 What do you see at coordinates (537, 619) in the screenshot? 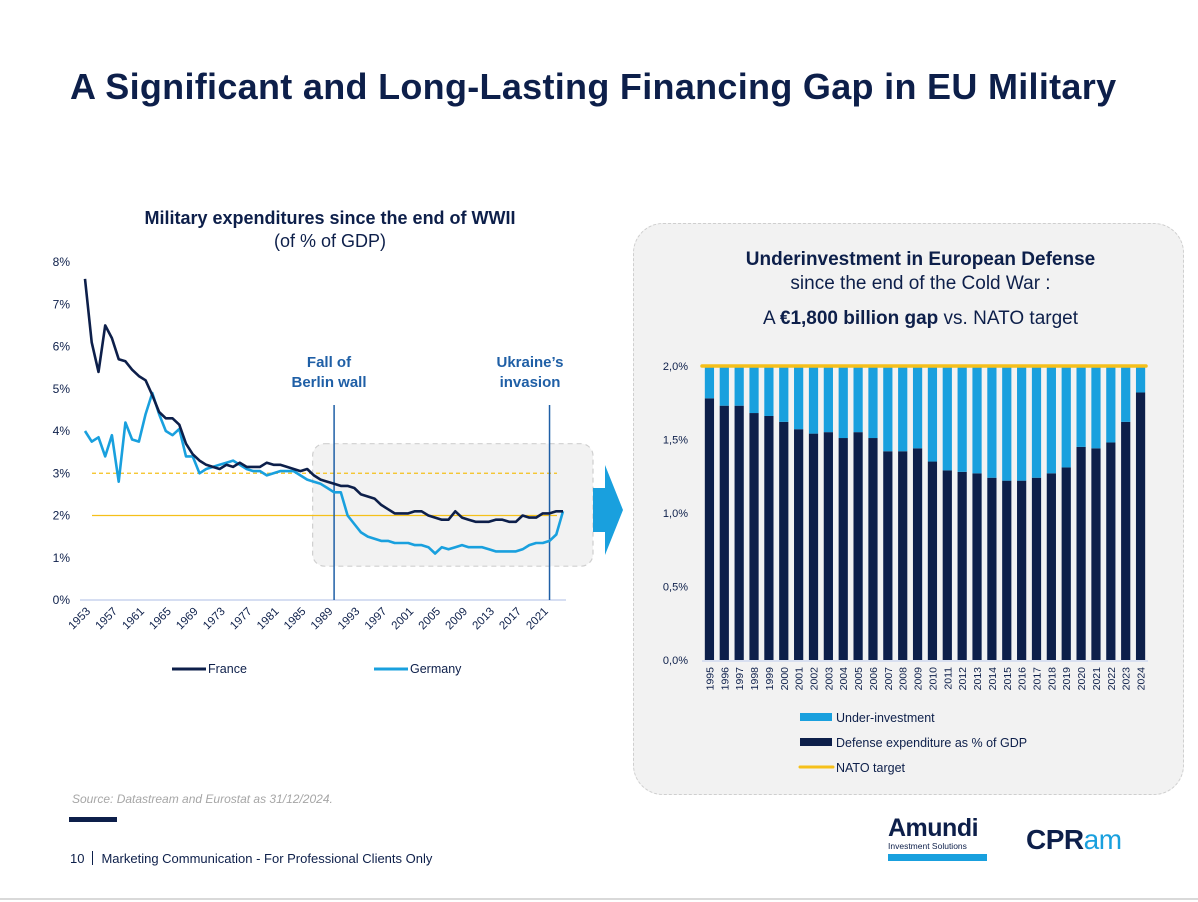
I see `x-tick-label: 2021` at bounding box center [537, 619].